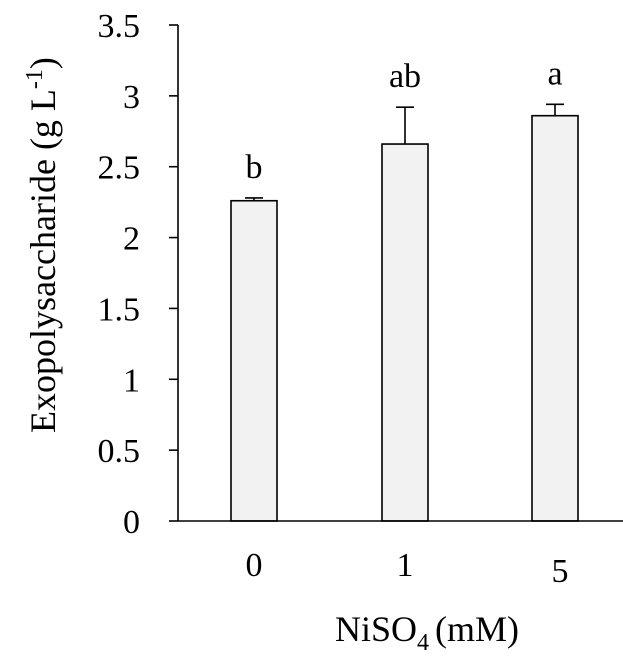 This screenshot has height=656, width=623. I want to click on x-axis-title-unit: (mM), so click(477, 629).